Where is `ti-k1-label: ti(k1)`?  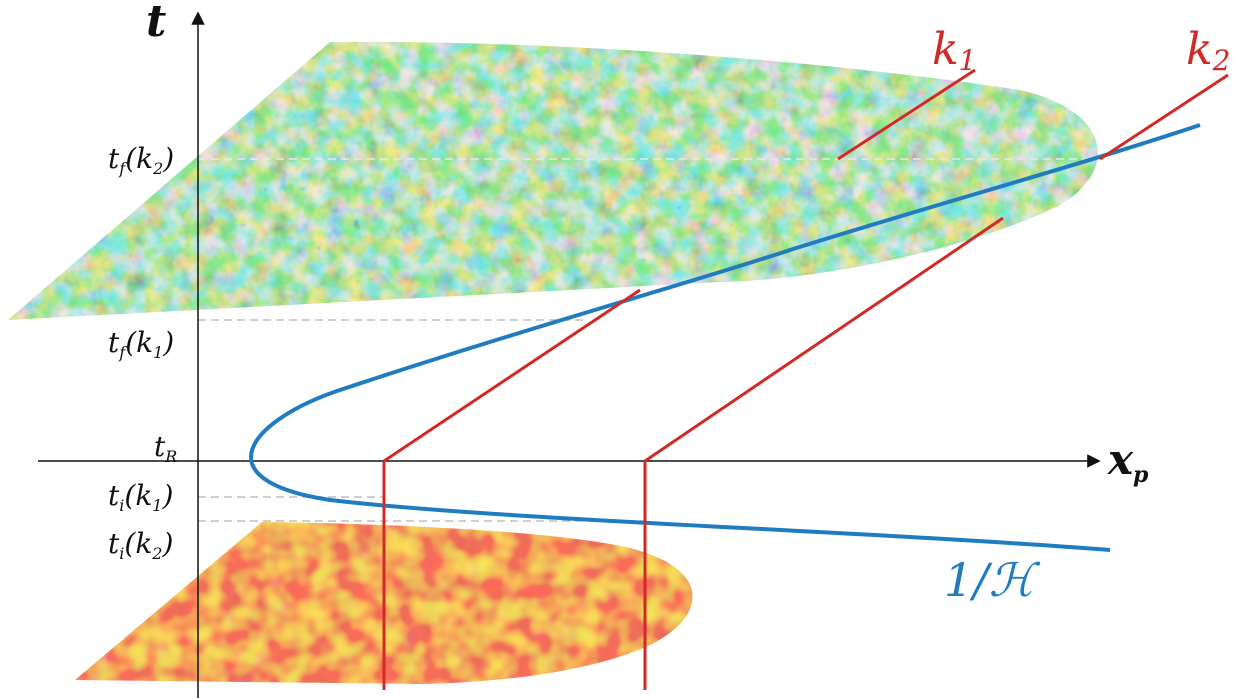
ti-k1-label: ti(k1) is located at coordinates (140, 497).